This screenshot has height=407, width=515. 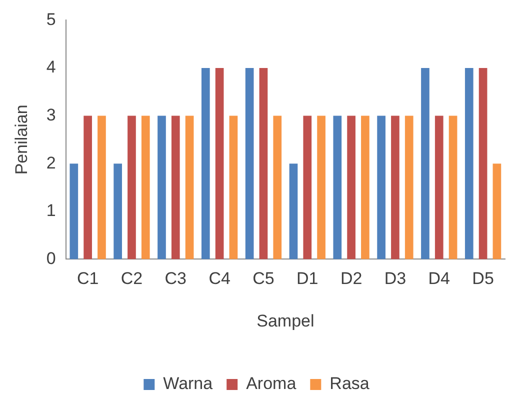 What do you see at coordinates (51, 67) in the screenshot?
I see `y-tick-label: 4` at bounding box center [51, 67].